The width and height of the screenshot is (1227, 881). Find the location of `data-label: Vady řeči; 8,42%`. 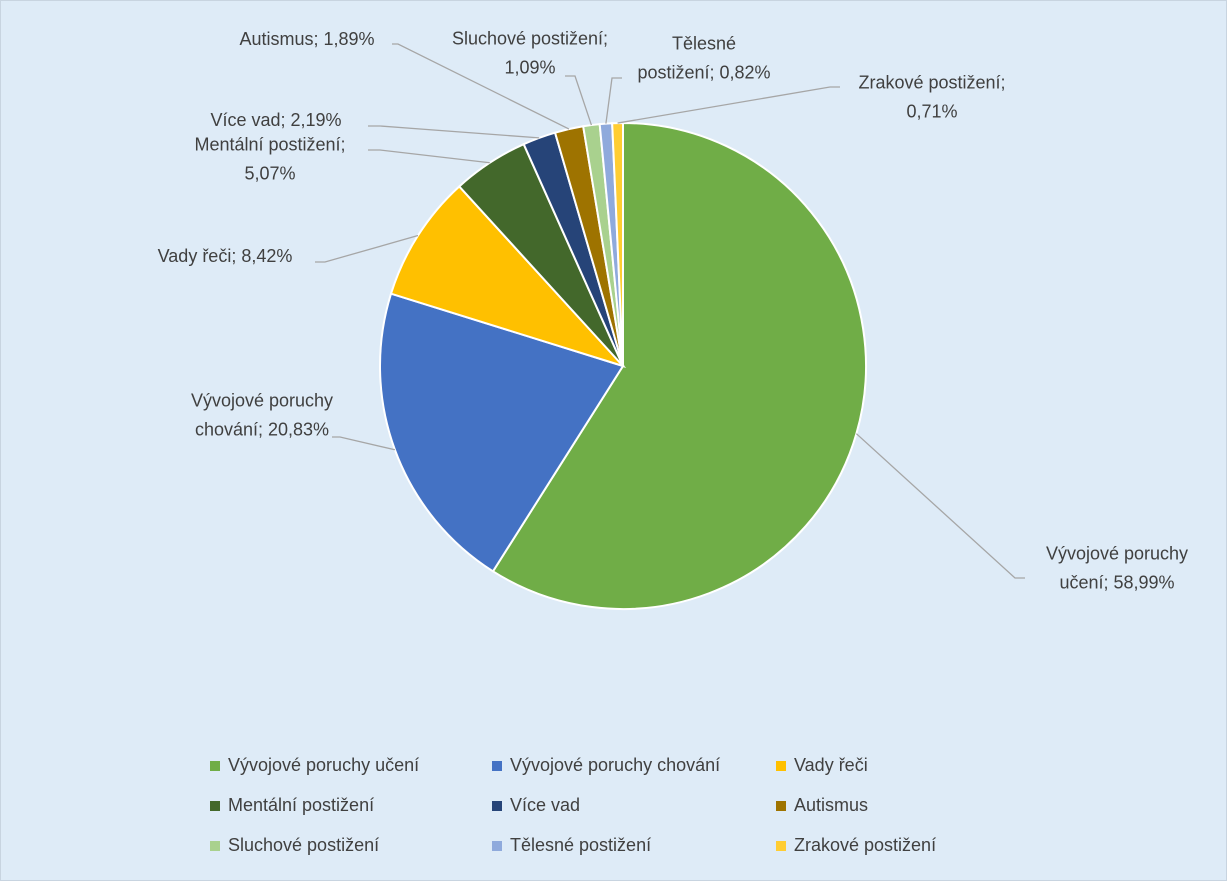

data-label: Vady řeči; 8,42% is located at coordinates (225, 256).